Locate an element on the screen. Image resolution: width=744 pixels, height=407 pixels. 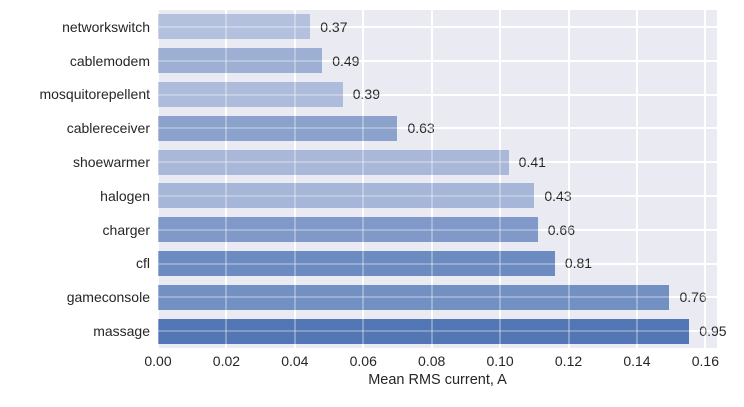
bar-row-cablemodem: 0.49 is located at coordinates (437, 61).